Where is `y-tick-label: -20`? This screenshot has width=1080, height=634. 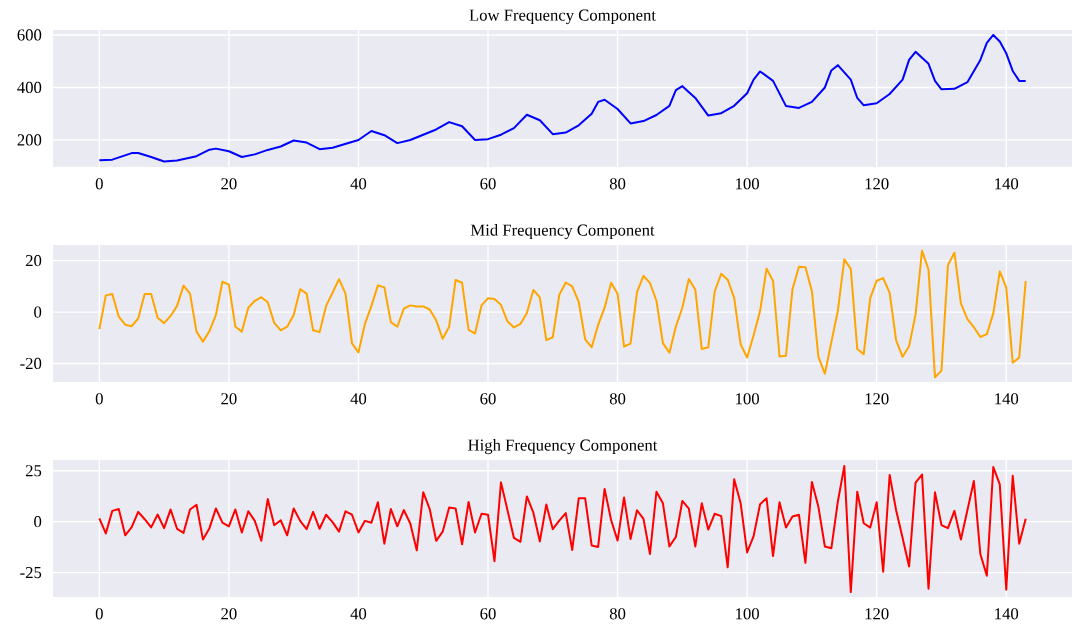
y-tick-label: -20 is located at coordinates (31, 363).